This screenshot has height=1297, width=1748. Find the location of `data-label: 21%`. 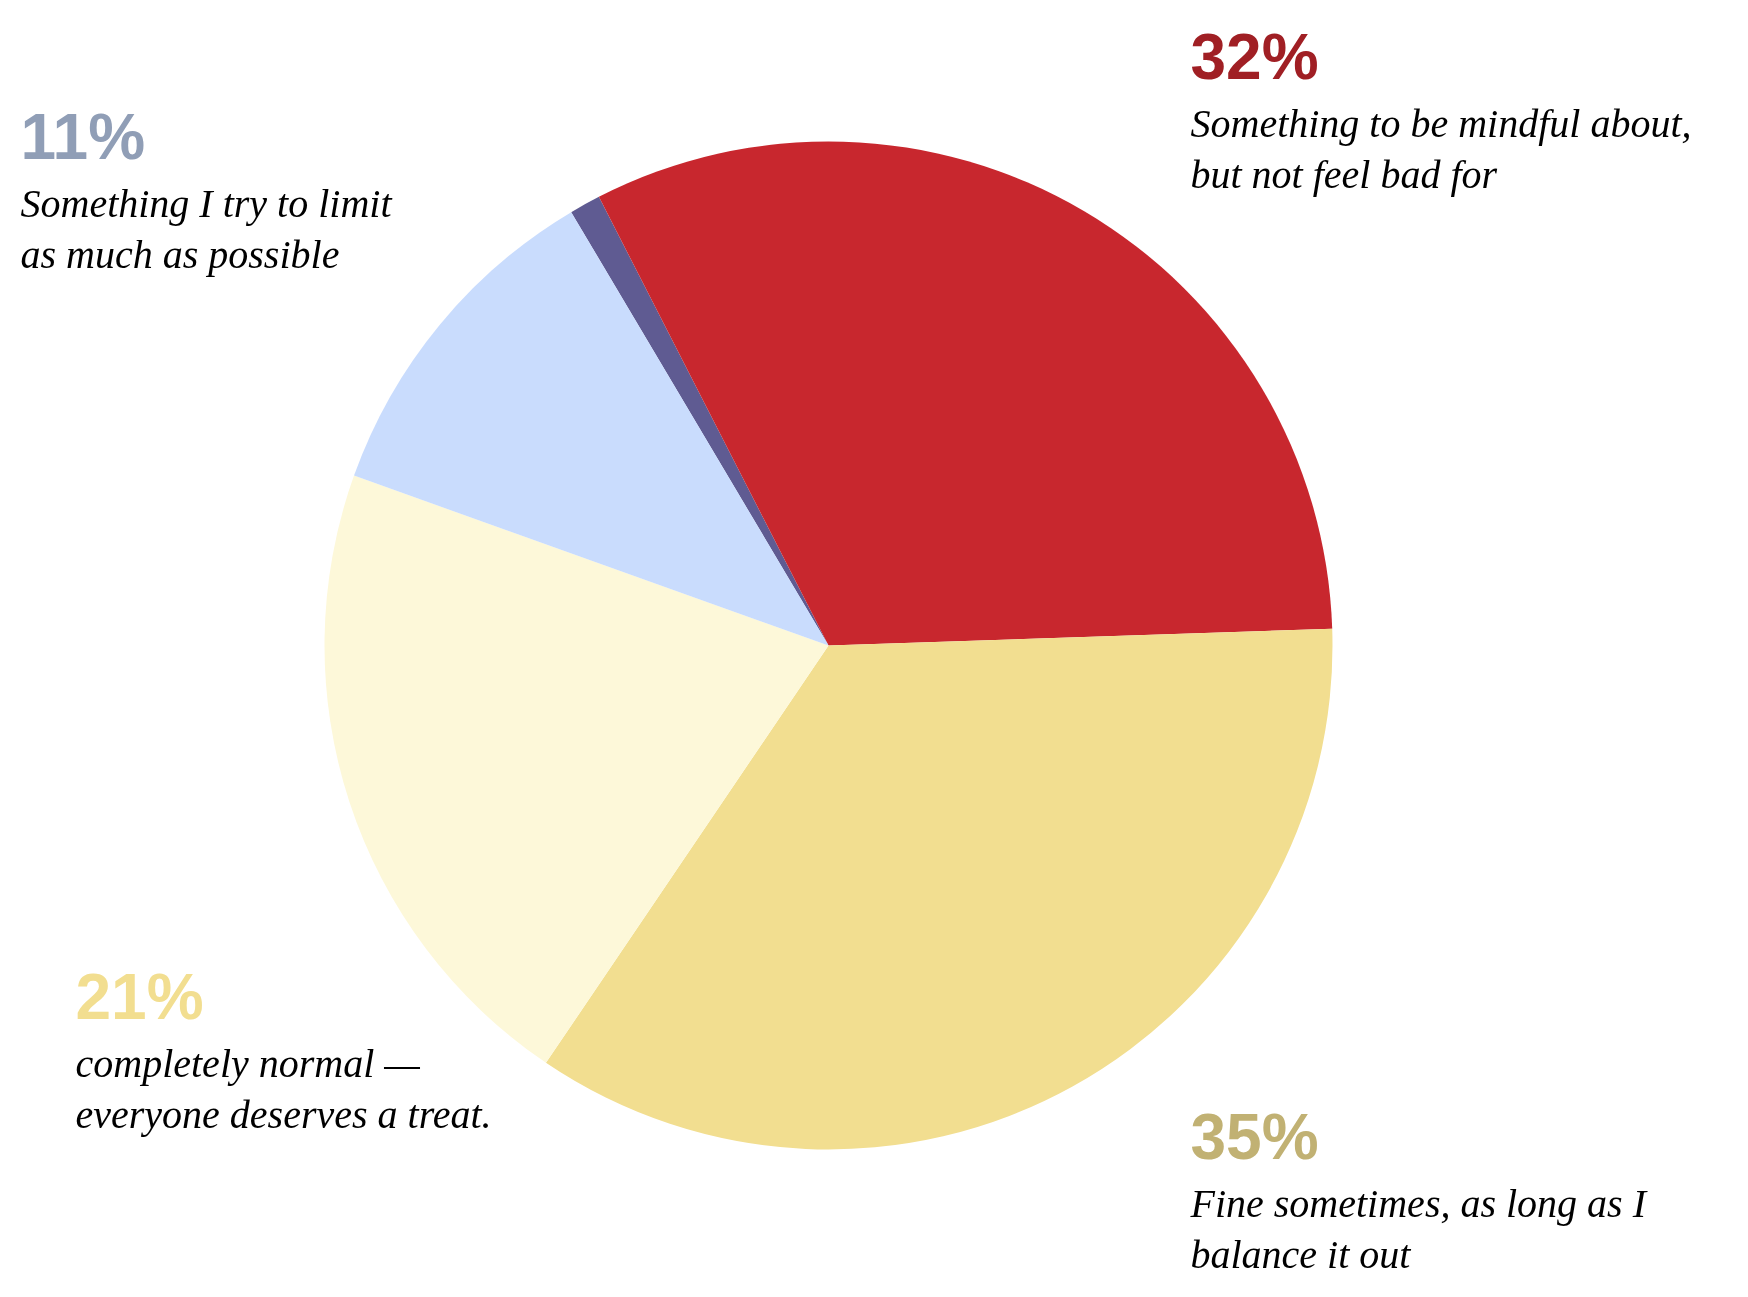

data-label: 21% is located at coordinates (139, 996).